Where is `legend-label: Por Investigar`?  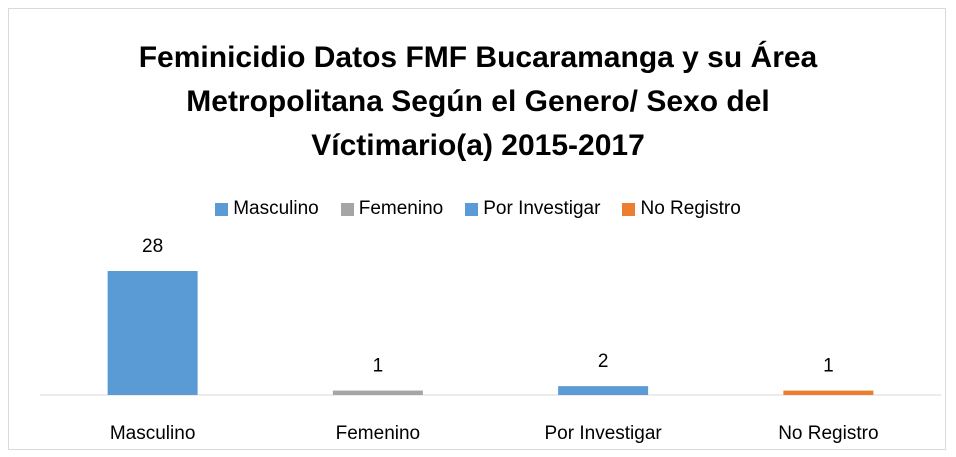 legend-label: Por Investigar is located at coordinates (542, 208).